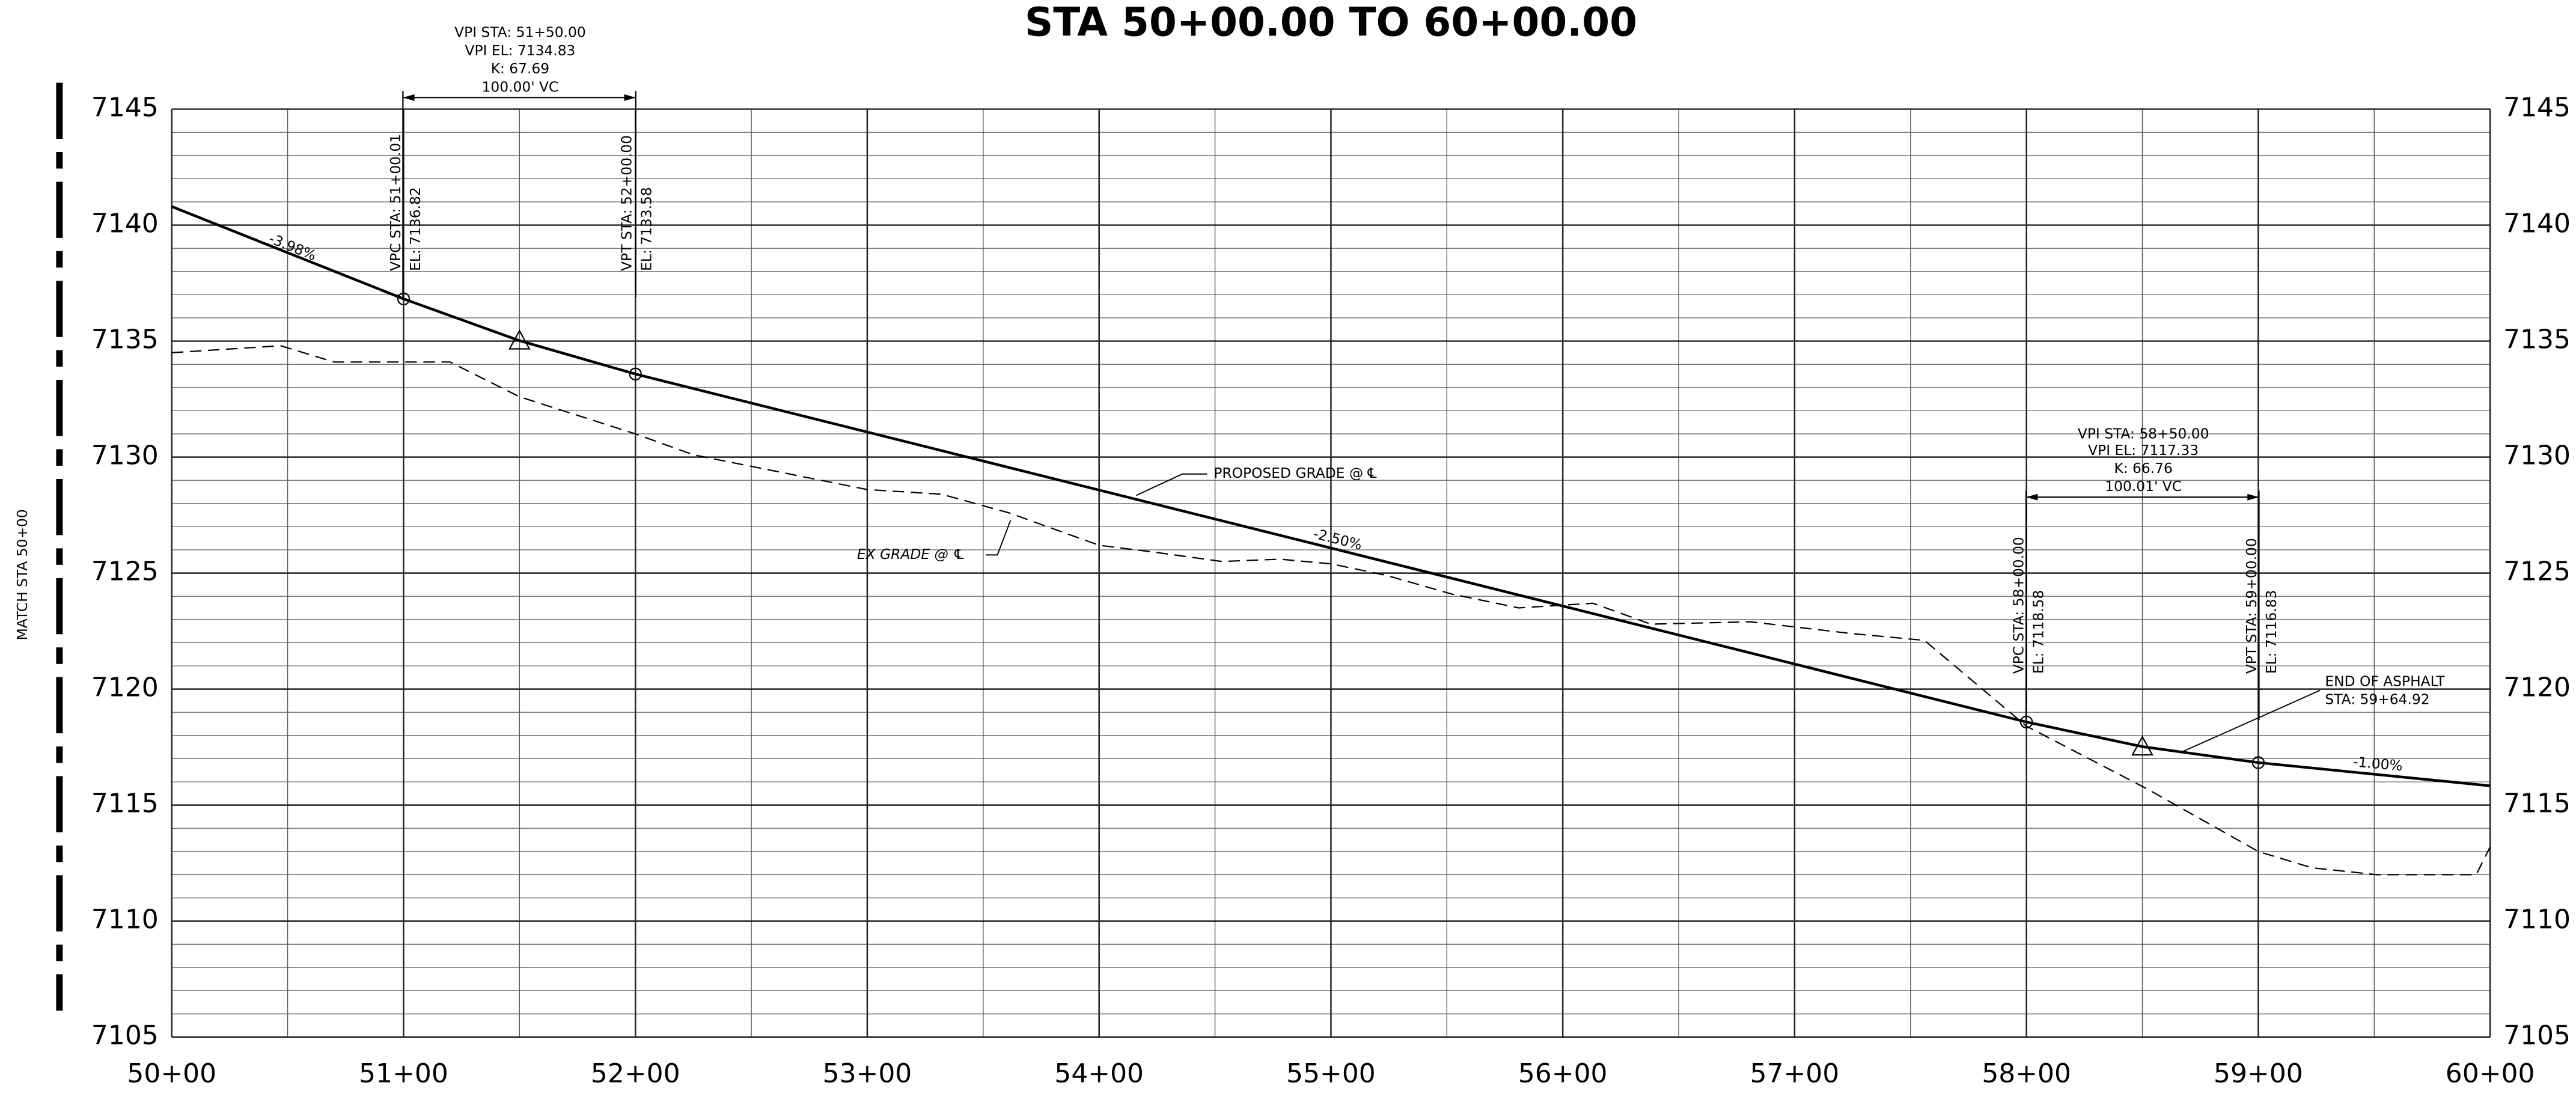 The width and height of the screenshot is (2576, 1095). What do you see at coordinates (2038, 632) in the screenshot?
I see `annotation: EL: 7118.58` at bounding box center [2038, 632].